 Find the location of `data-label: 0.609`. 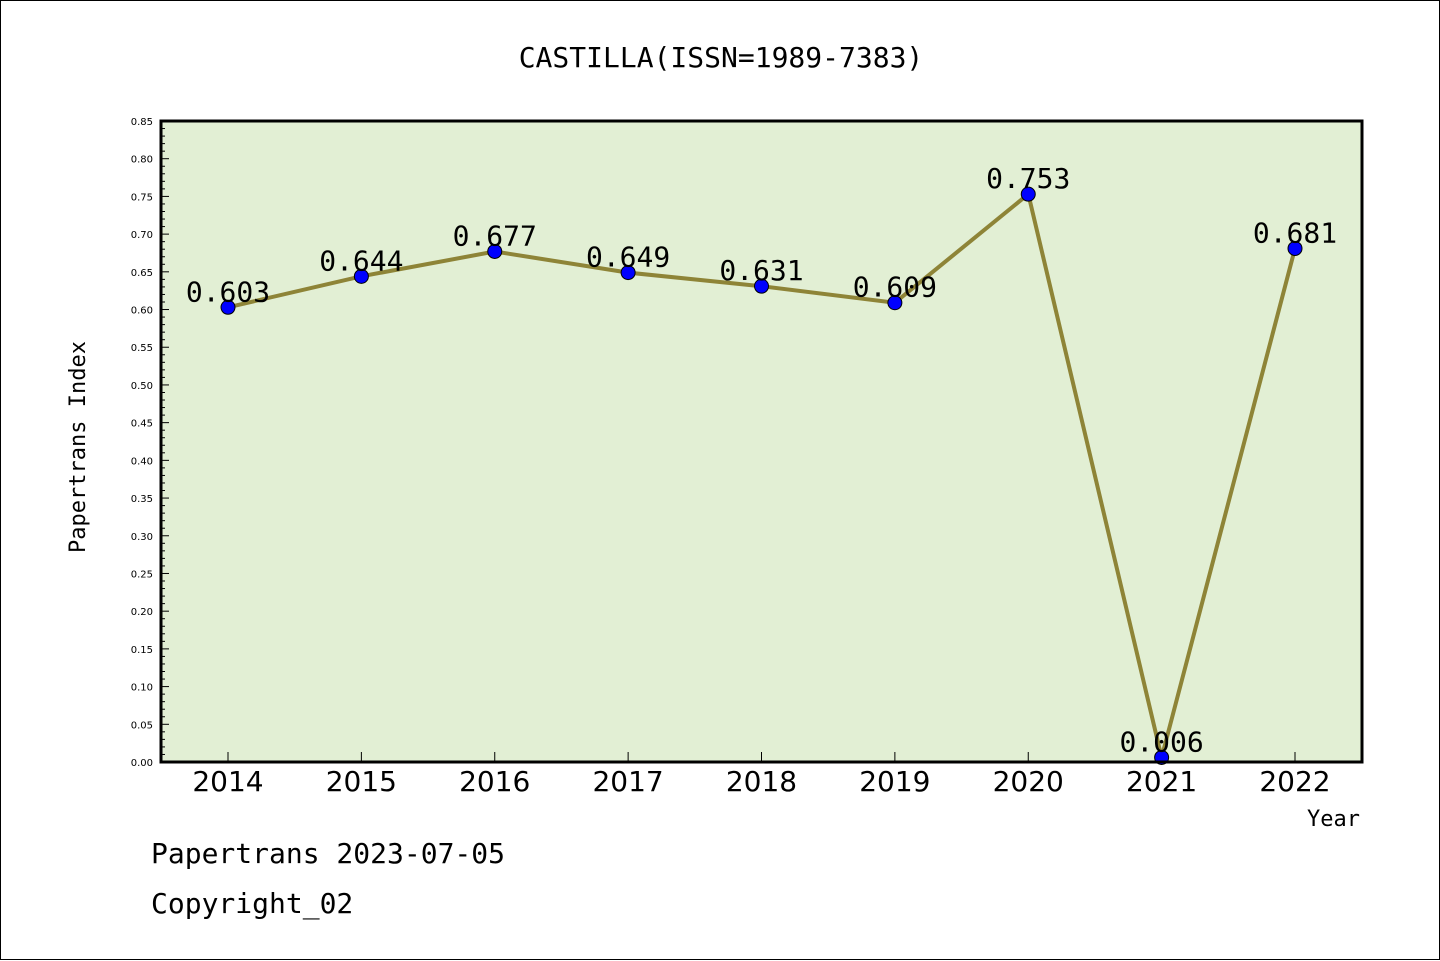

data-label: 0.609 is located at coordinates (895, 287).